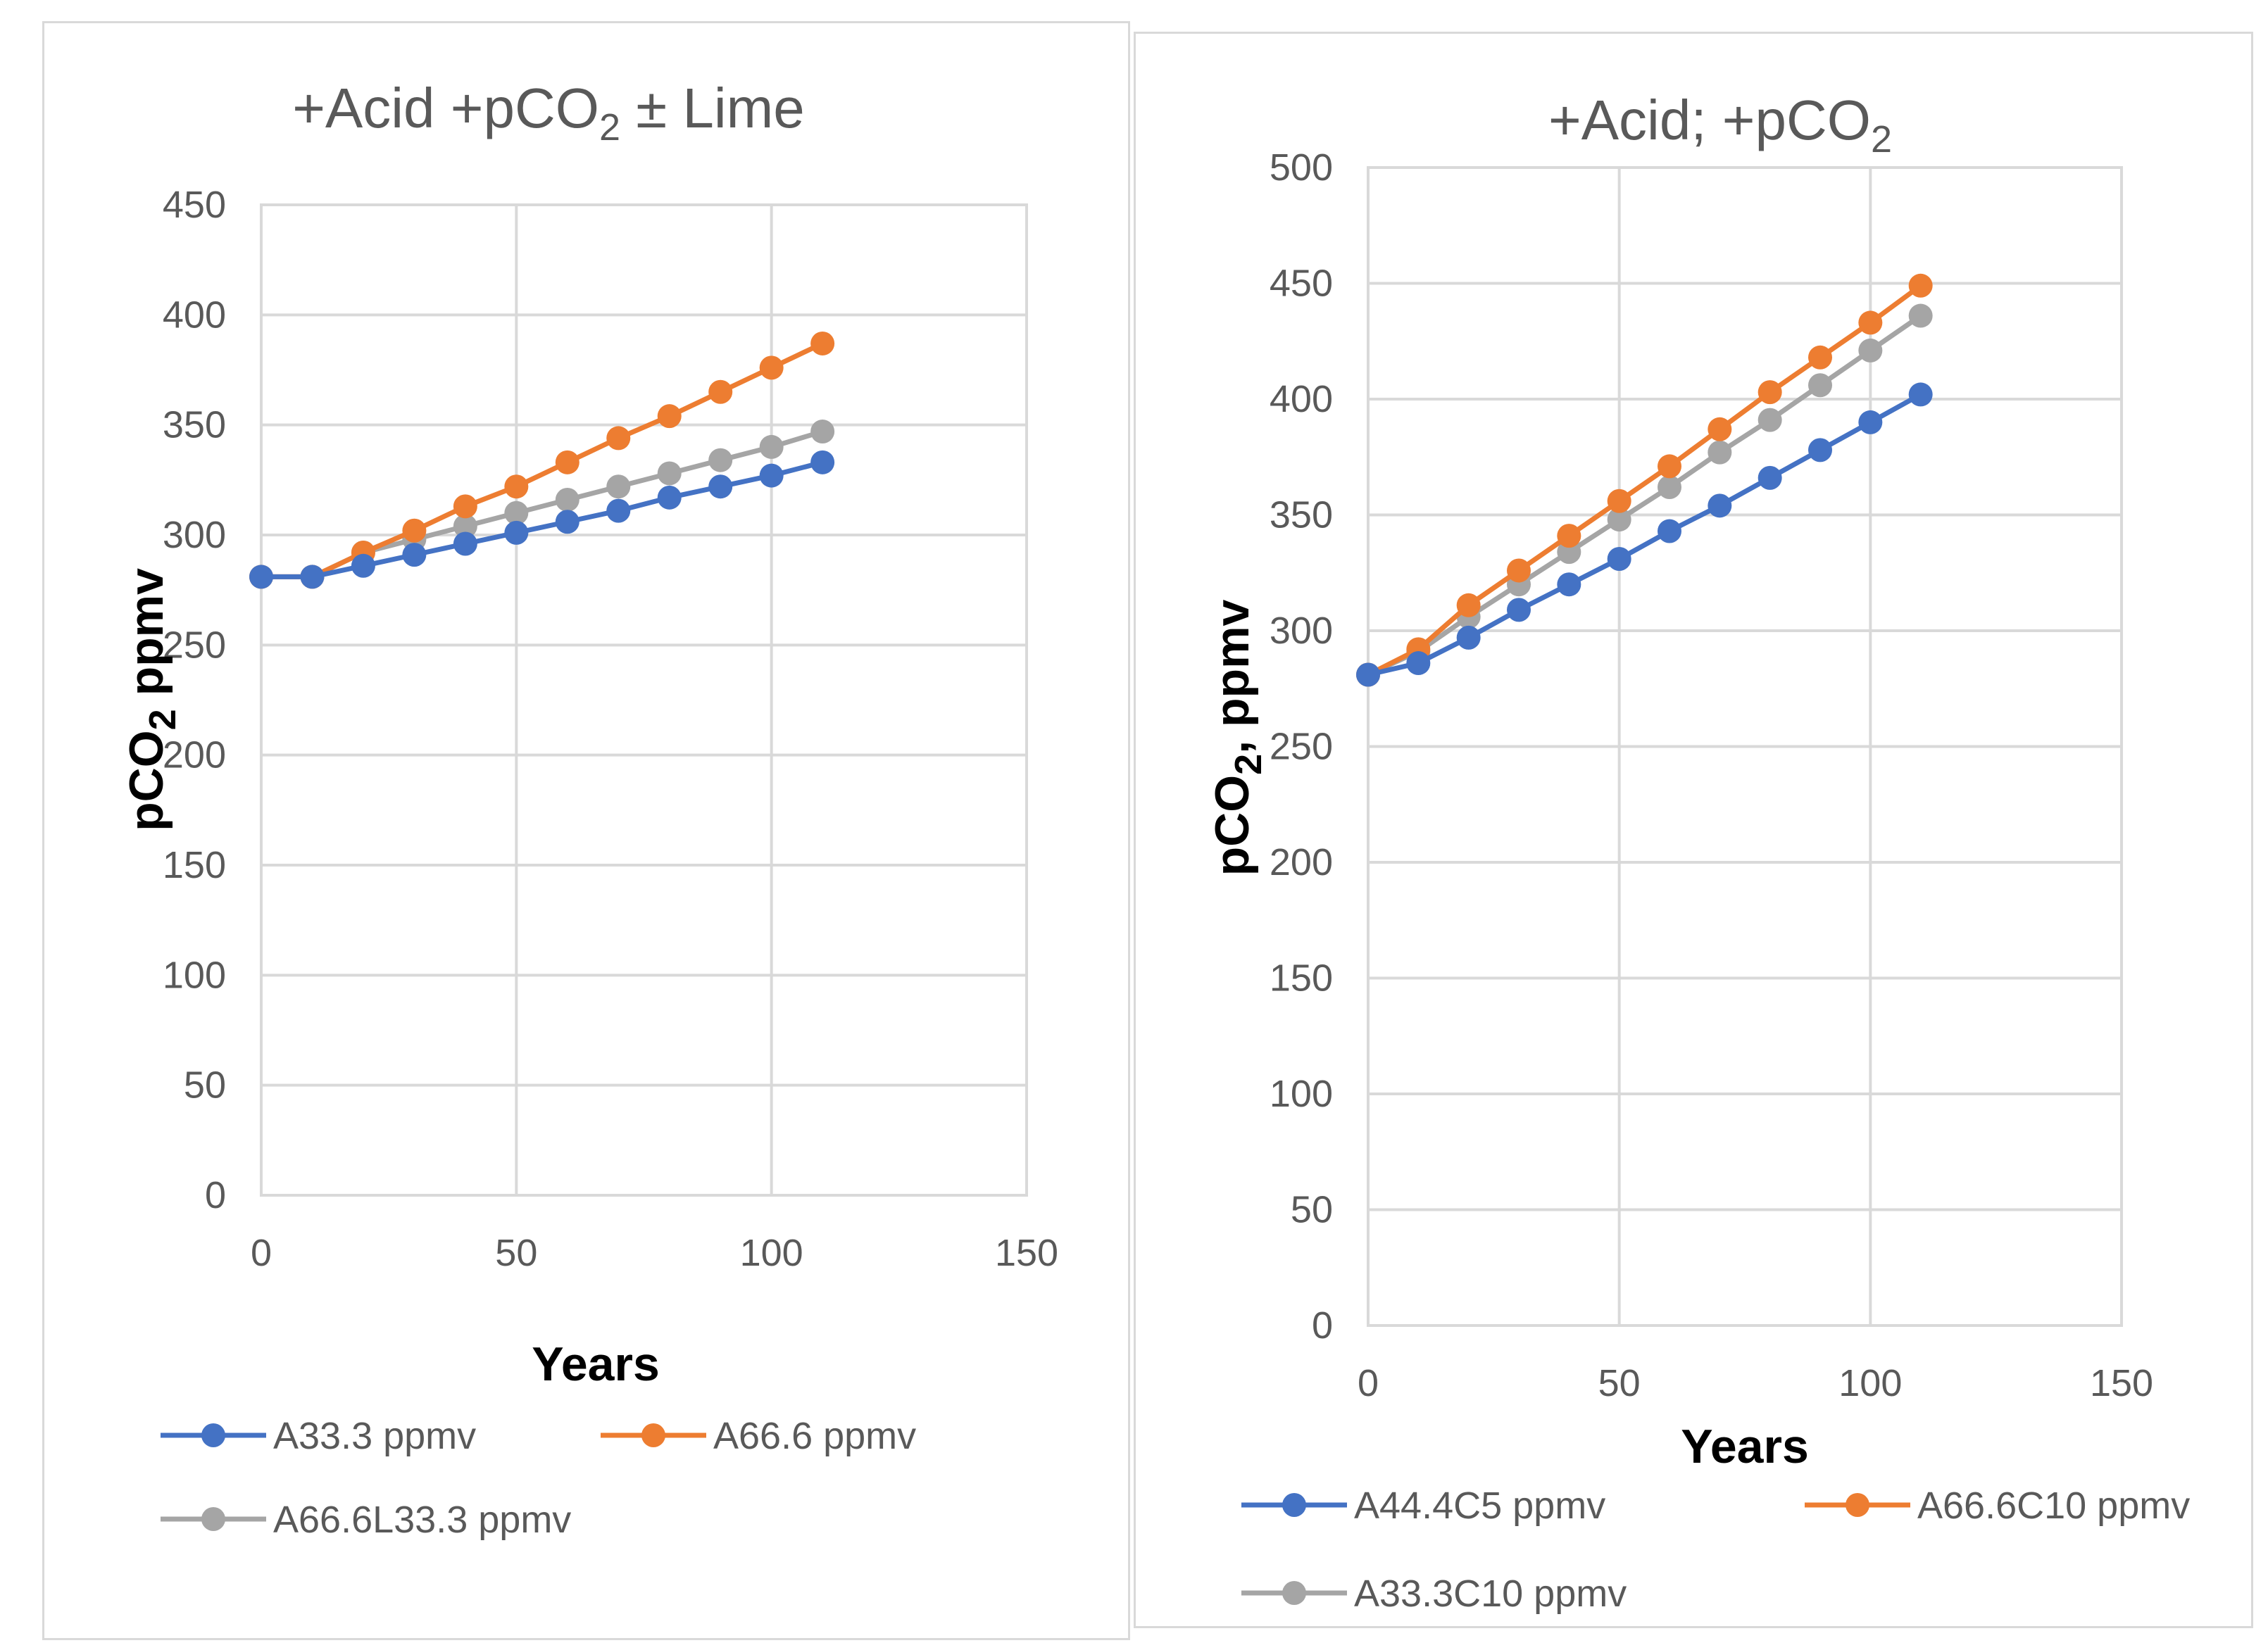  What do you see at coordinates (374, 1436) in the screenshot?
I see `legend-label: A33.3 ppmv` at bounding box center [374, 1436].